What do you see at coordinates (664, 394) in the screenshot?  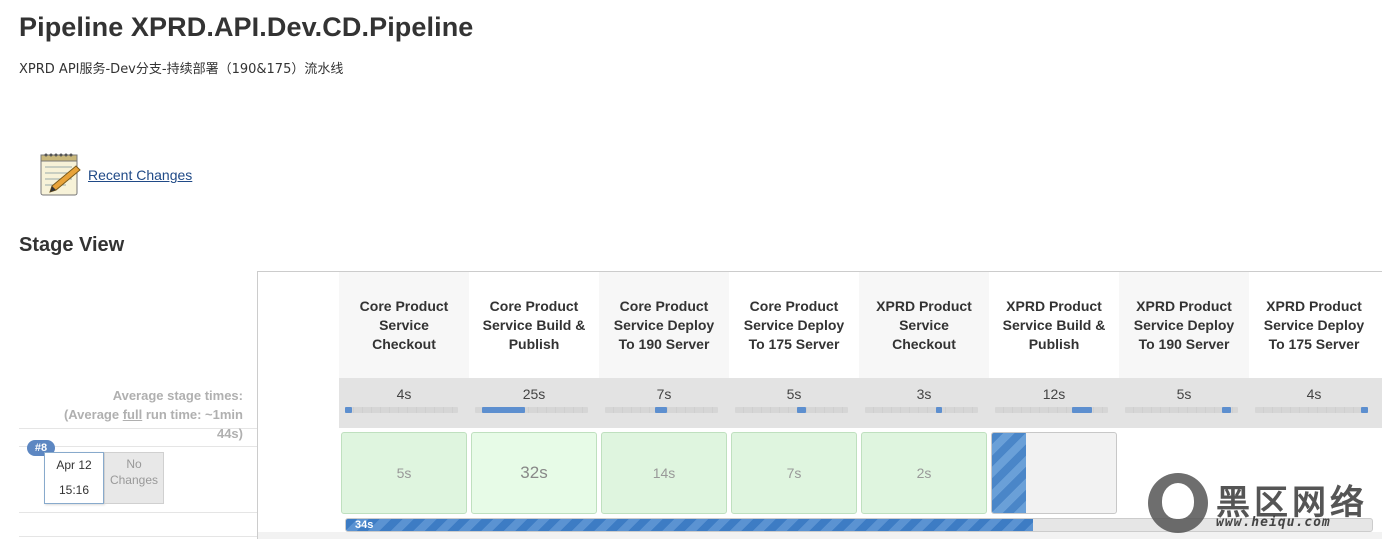 I see `stage-average-time: 7s` at bounding box center [664, 394].